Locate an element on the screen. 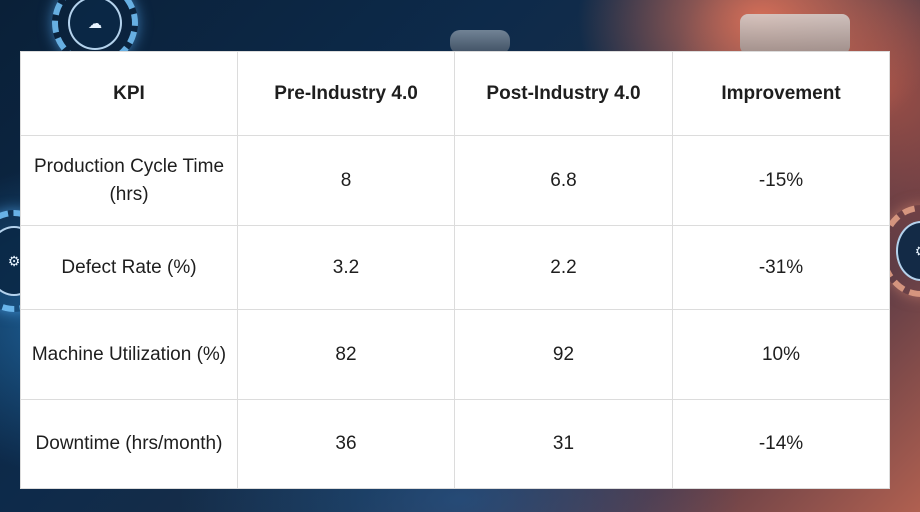  header-improvement: Improvement is located at coordinates (781, 93).